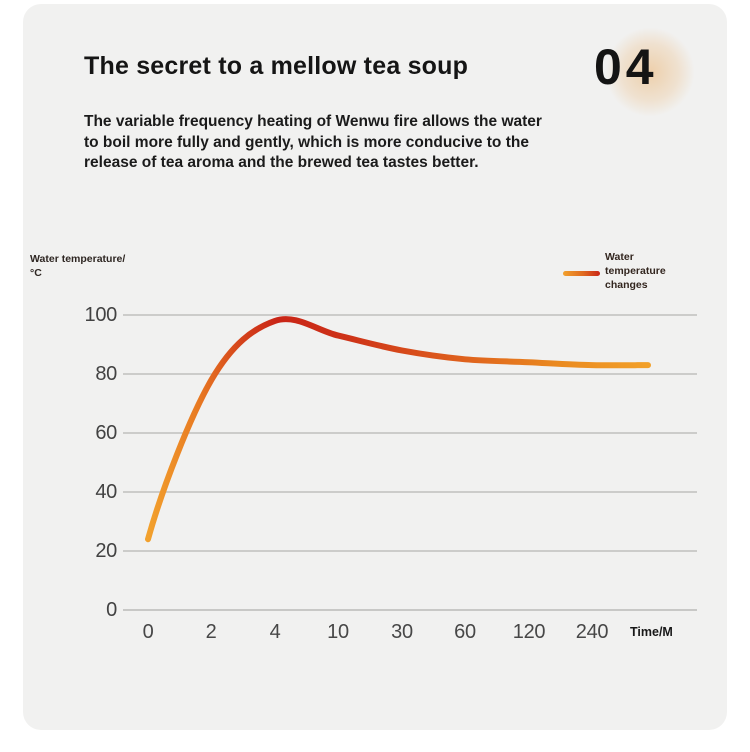  I want to click on x-tick-label: 2, so click(211, 632).